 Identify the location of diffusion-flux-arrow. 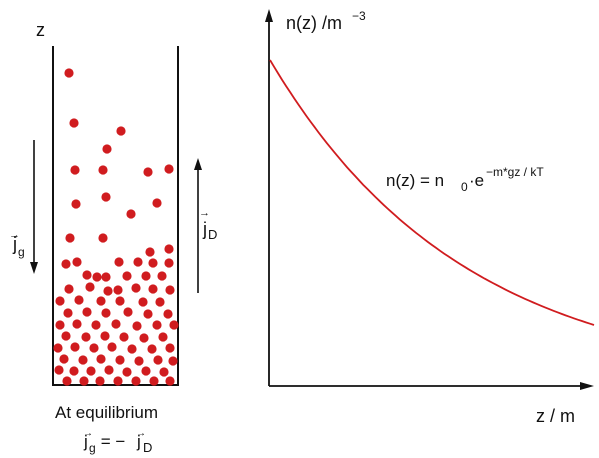
(198, 225).